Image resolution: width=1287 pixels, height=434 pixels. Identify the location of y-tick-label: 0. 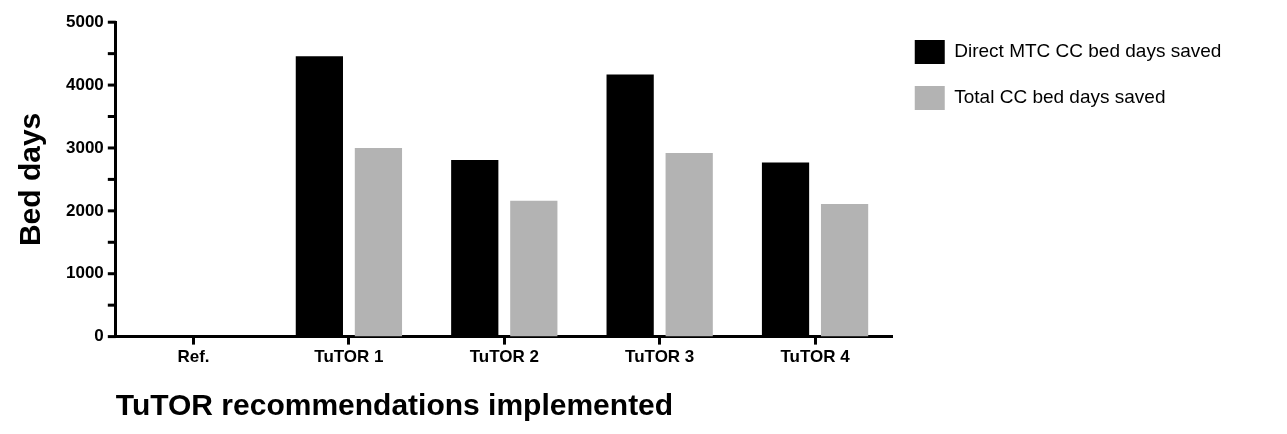
(99, 336).